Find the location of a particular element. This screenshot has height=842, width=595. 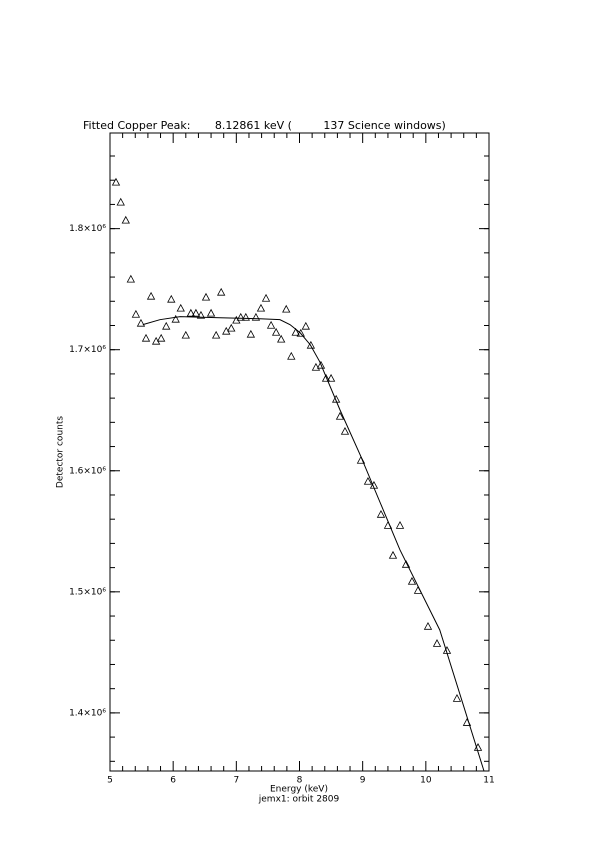

x-tick-label: 7 is located at coordinates (236, 781).